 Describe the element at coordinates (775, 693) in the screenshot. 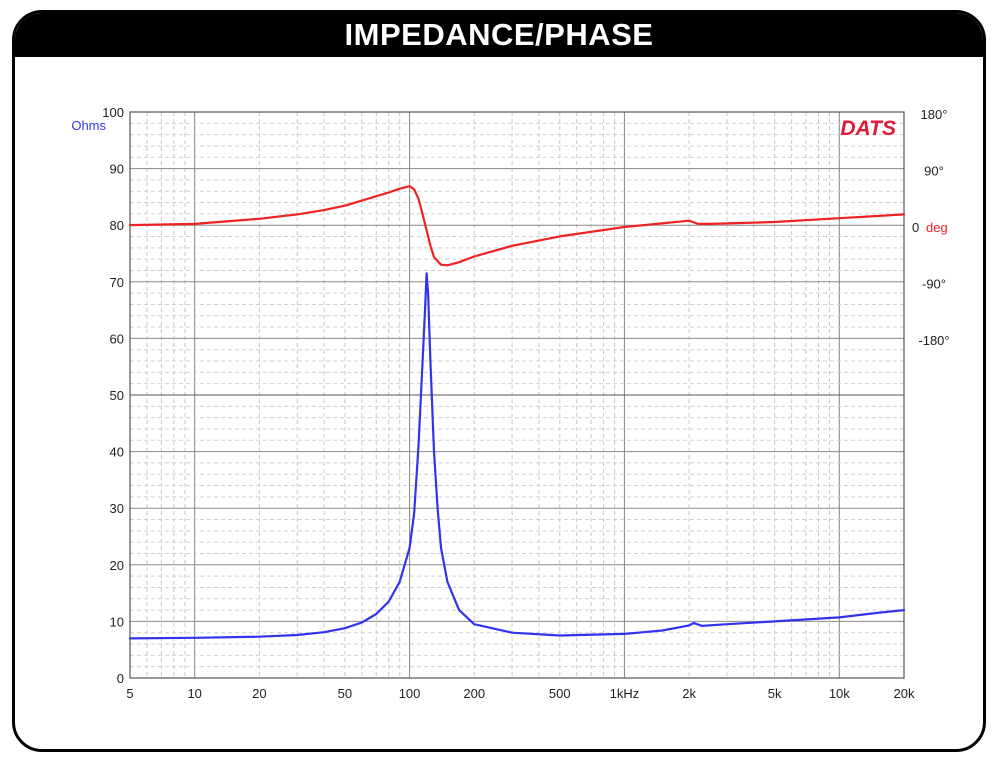

I see `x-tick-label: 5k` at that location.